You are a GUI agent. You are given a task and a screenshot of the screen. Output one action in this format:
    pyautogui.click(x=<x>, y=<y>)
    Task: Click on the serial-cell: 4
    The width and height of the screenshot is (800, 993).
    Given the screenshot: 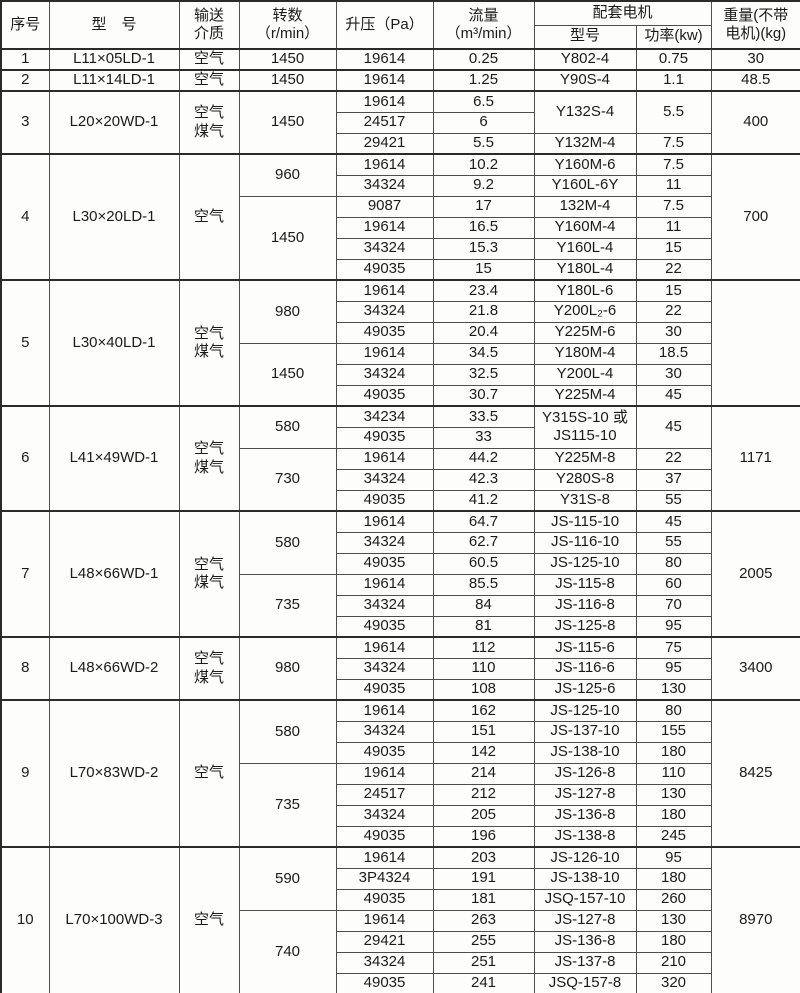 What is the action you would take?
    pyautogui.click(x=25, y=217)
    